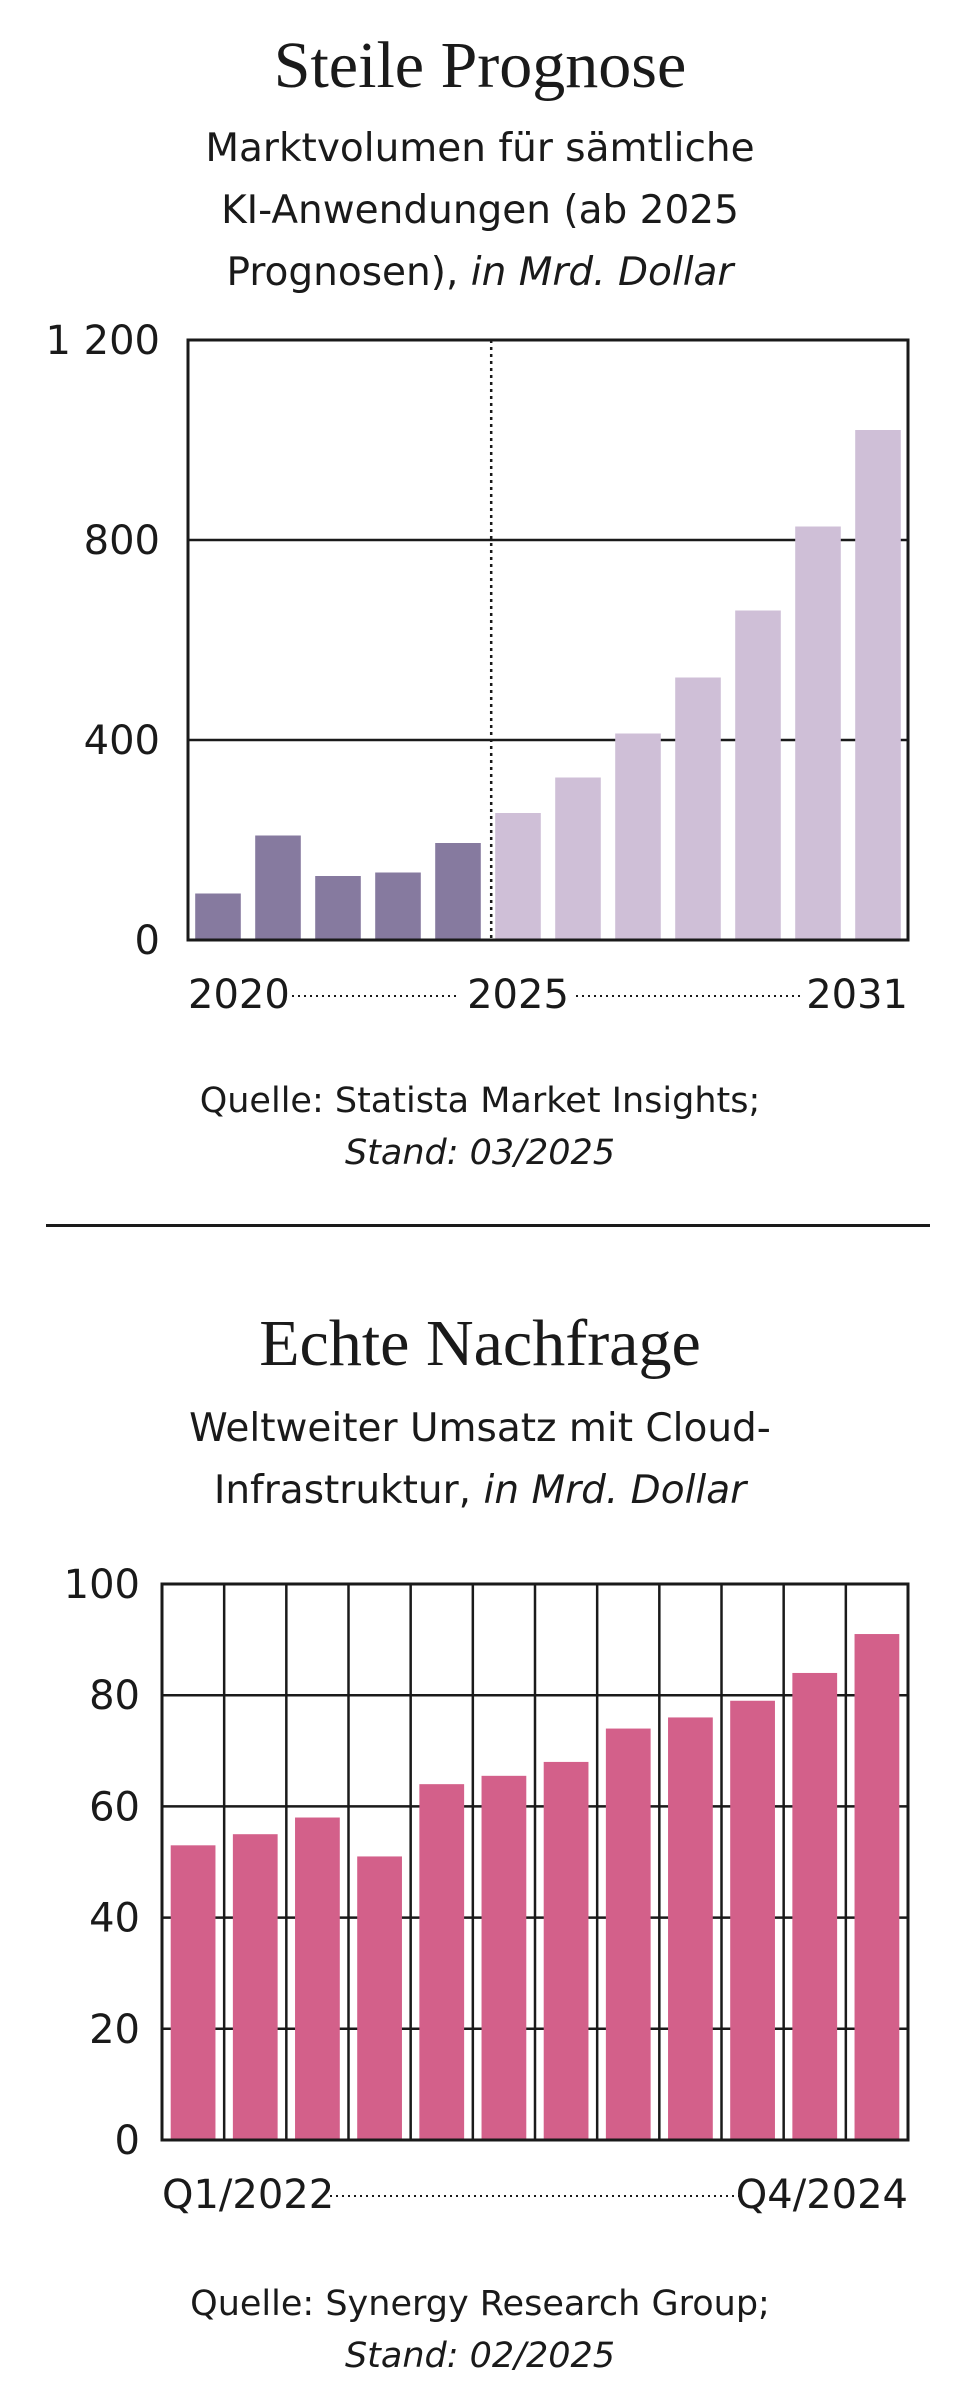 The height and width of the screenshot is (2395, 960). I want to click on chart1-bar-2022, so click(338, 908).